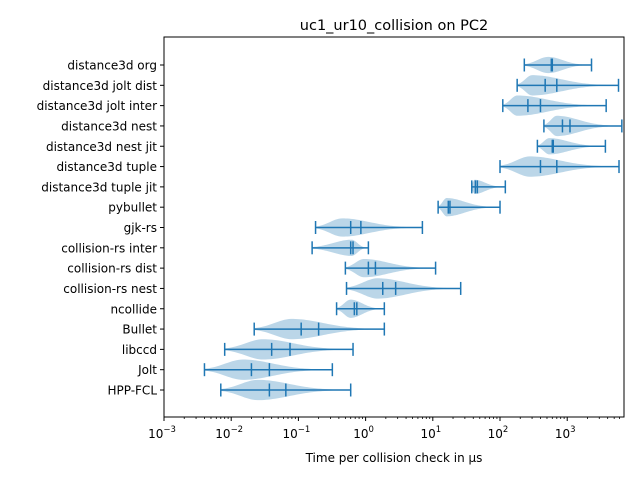 This screenshot has width=640, height=480. Describe the element at coordinates (140, 228) in the screenshot. I see `y-tick-label: gjk-rs` at that location.